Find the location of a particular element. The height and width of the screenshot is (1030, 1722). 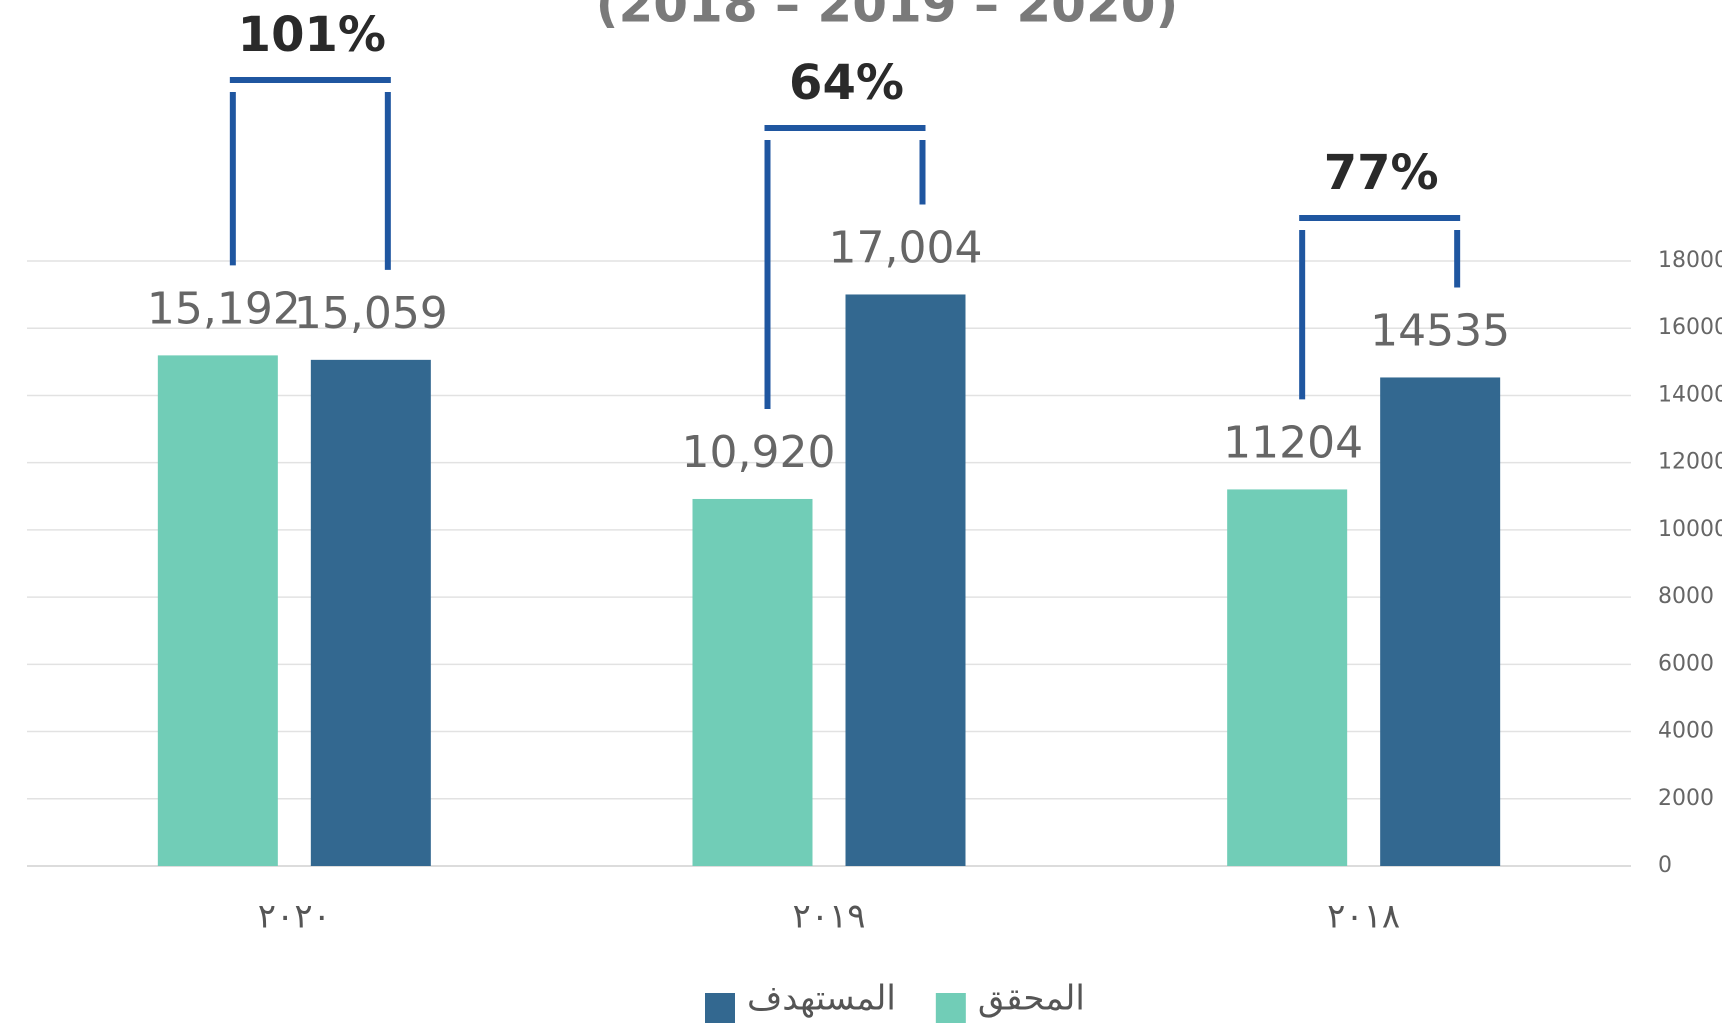

y-tick-label: 14000 is located at coordinates (1690, 394).